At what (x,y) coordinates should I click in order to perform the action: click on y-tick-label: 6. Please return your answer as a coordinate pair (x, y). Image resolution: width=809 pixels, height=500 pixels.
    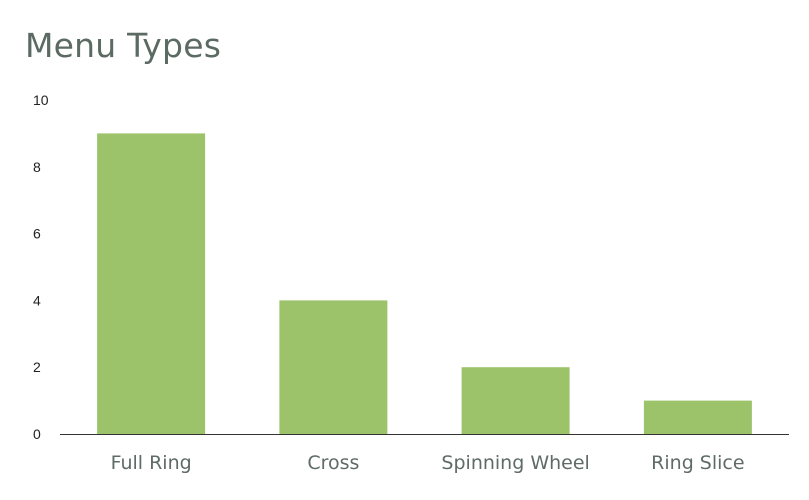
    Looking at the image, I should click on (37, 234).